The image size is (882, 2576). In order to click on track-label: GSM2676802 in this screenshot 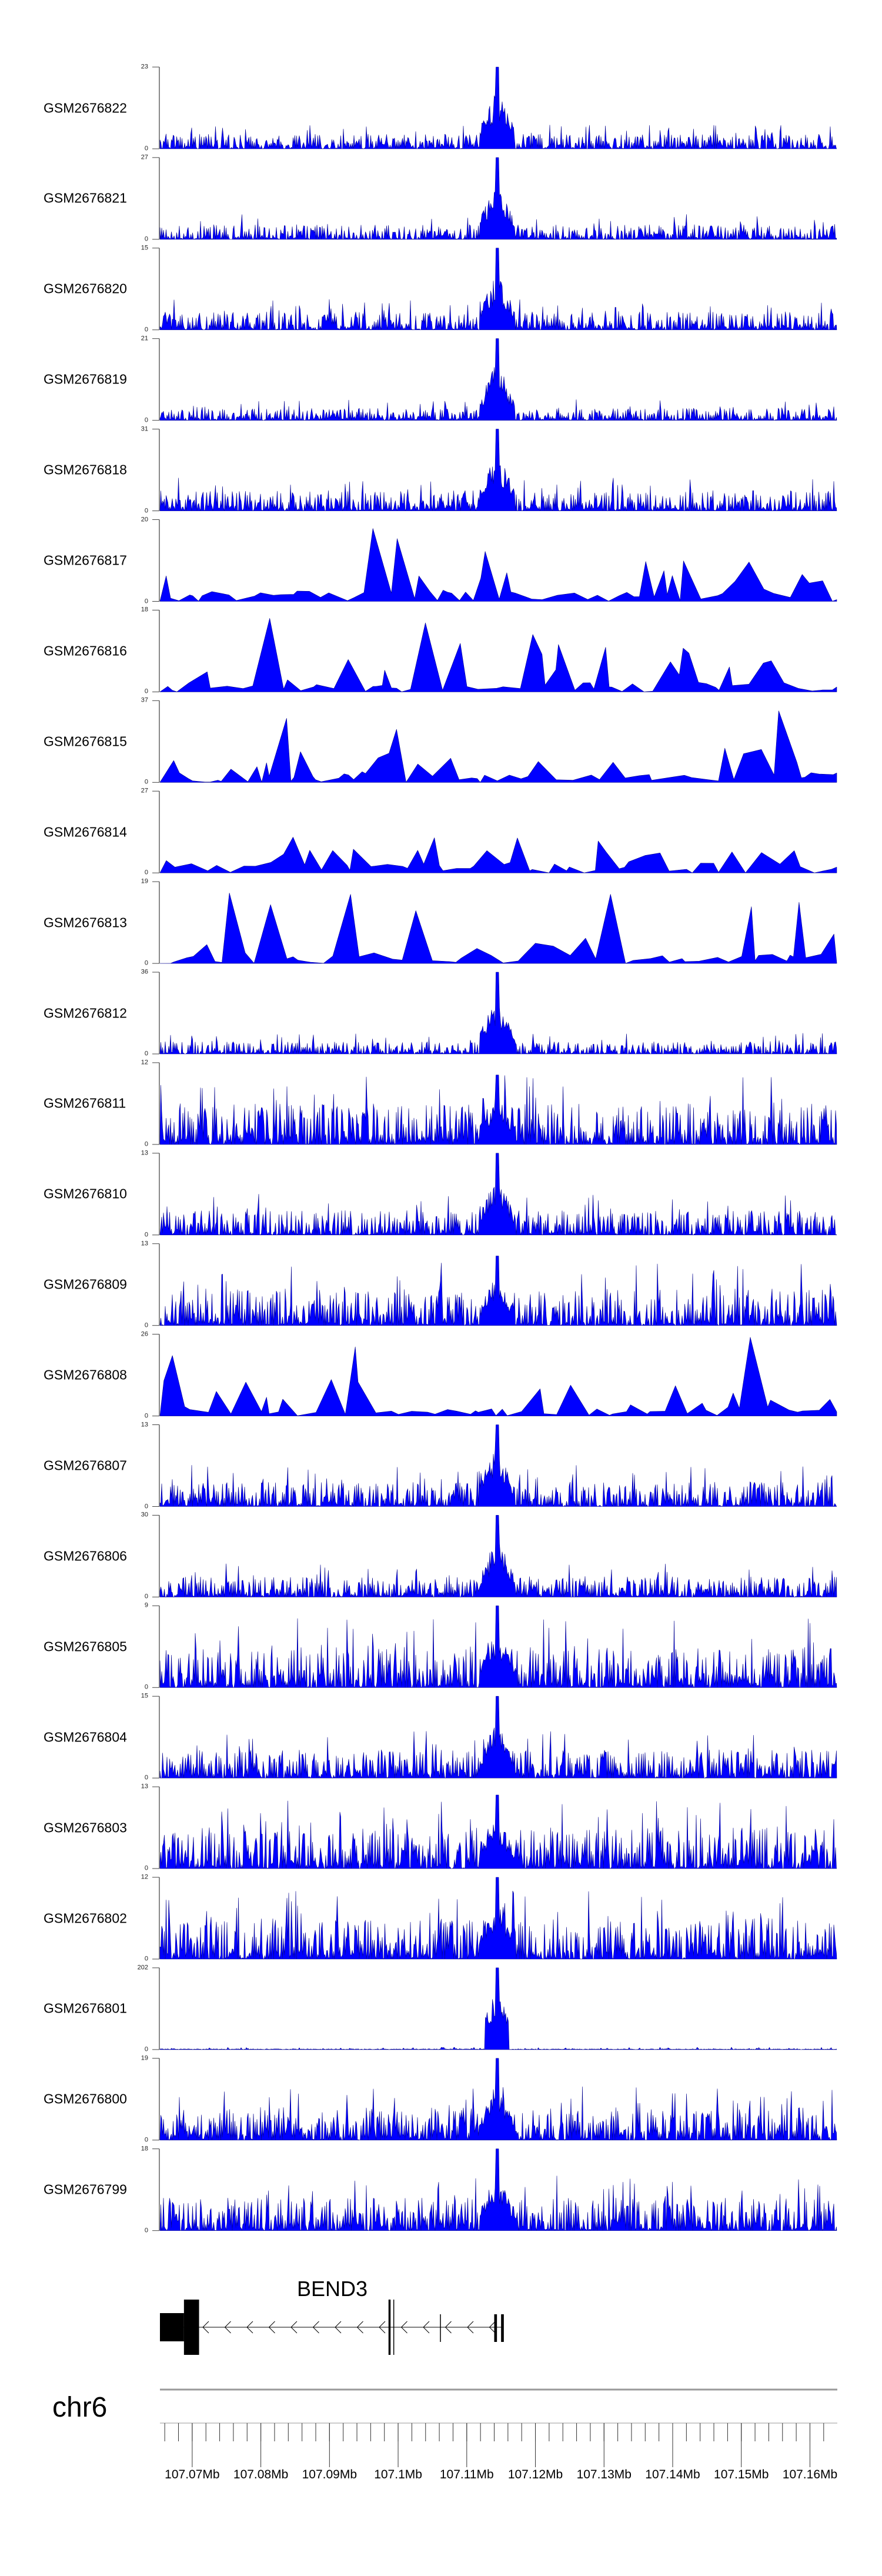, I will do `click(85, 1918)`.